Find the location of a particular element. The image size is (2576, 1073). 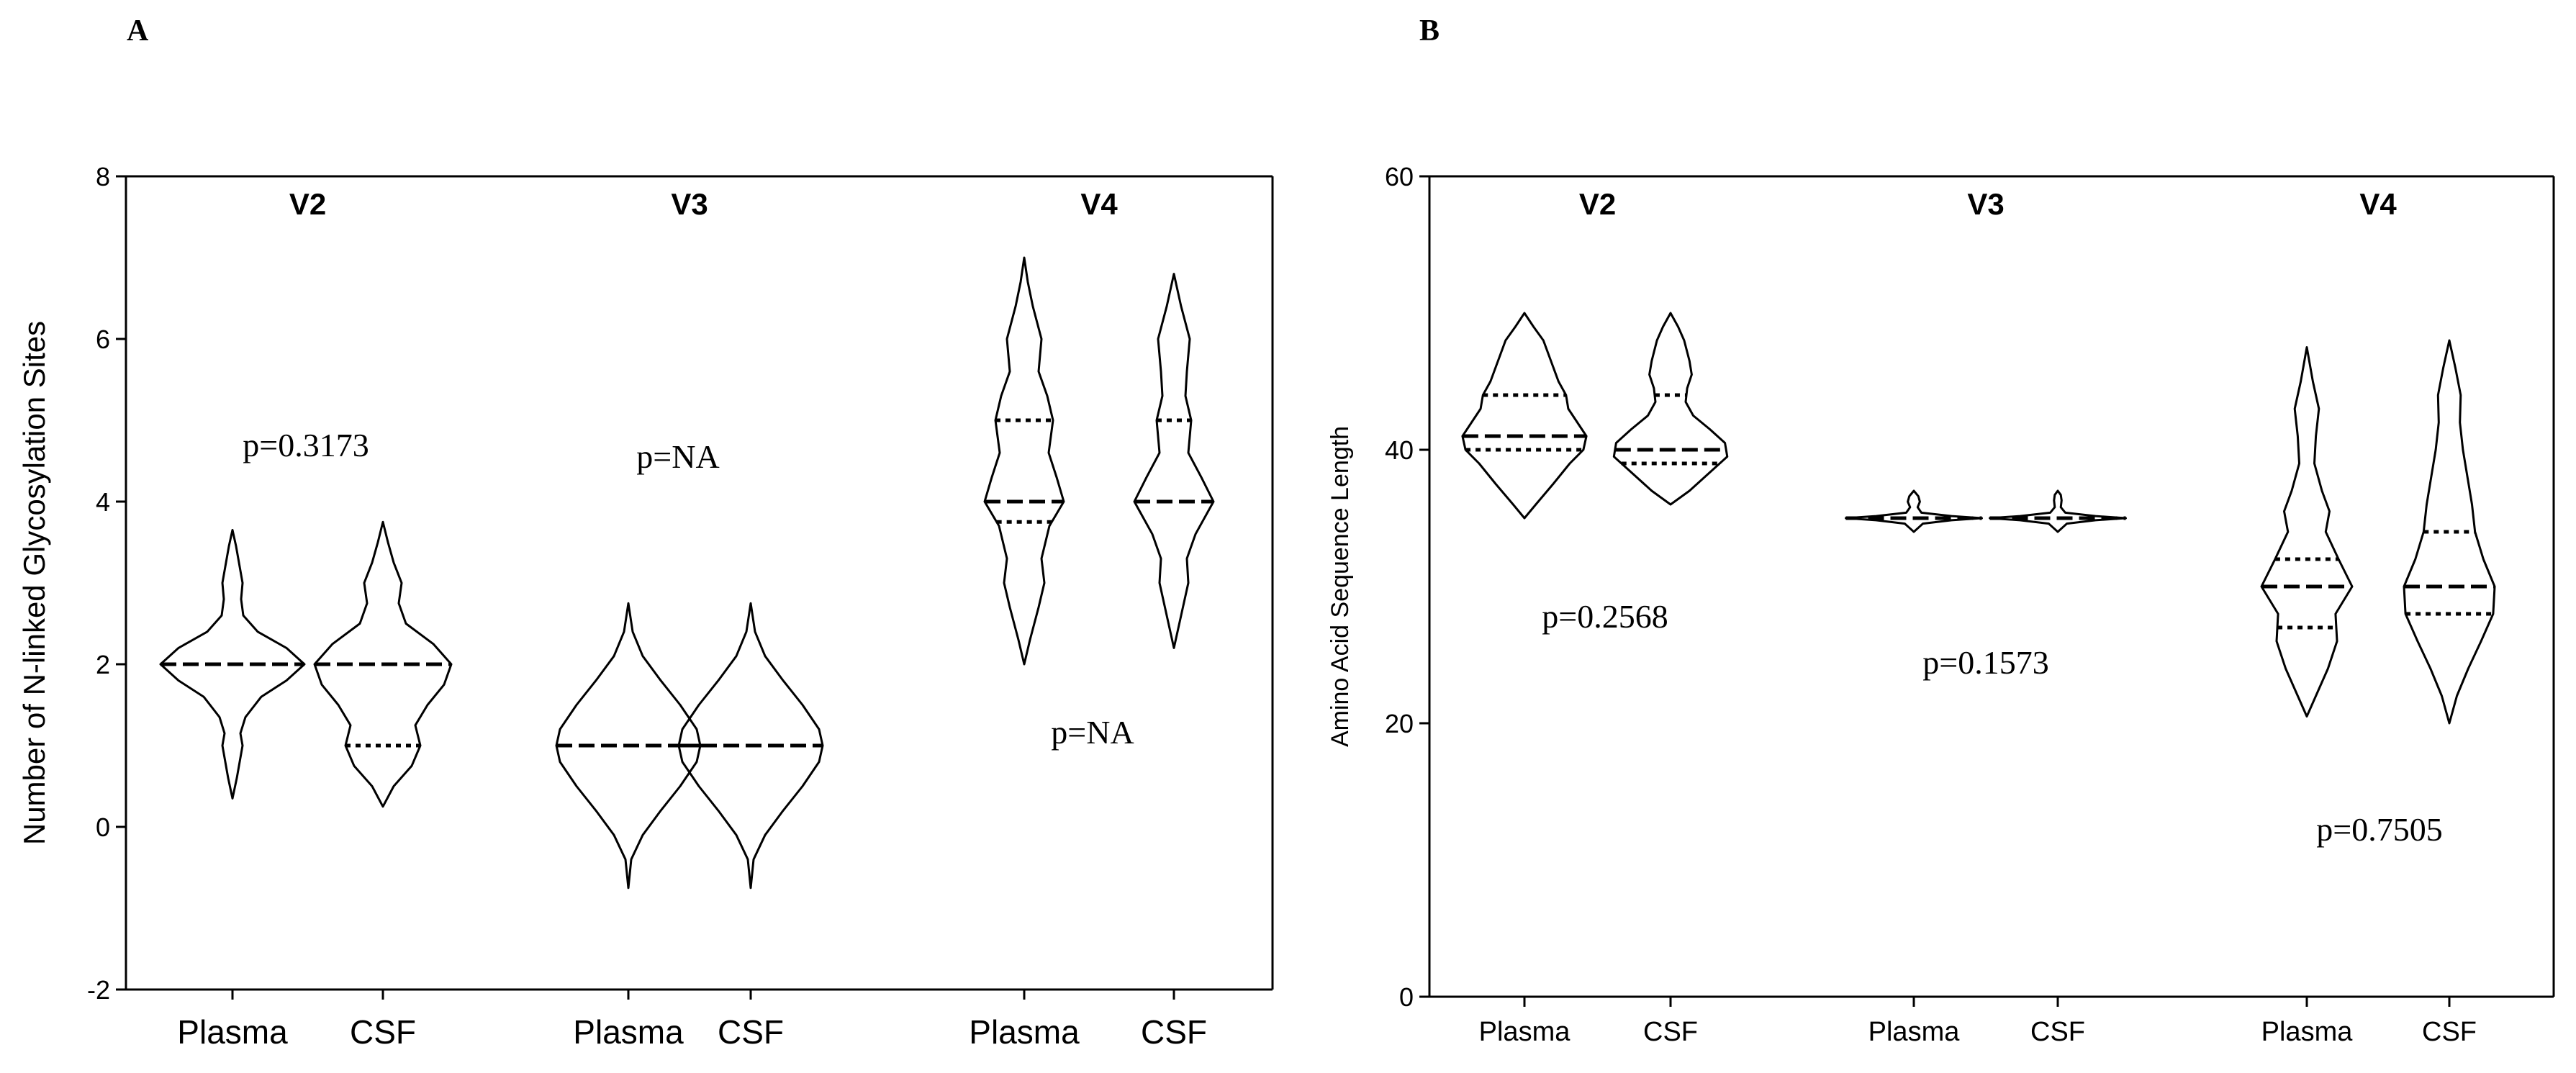

p-value-annotation: p=0.2568 is located at coordinates (1605, 617).